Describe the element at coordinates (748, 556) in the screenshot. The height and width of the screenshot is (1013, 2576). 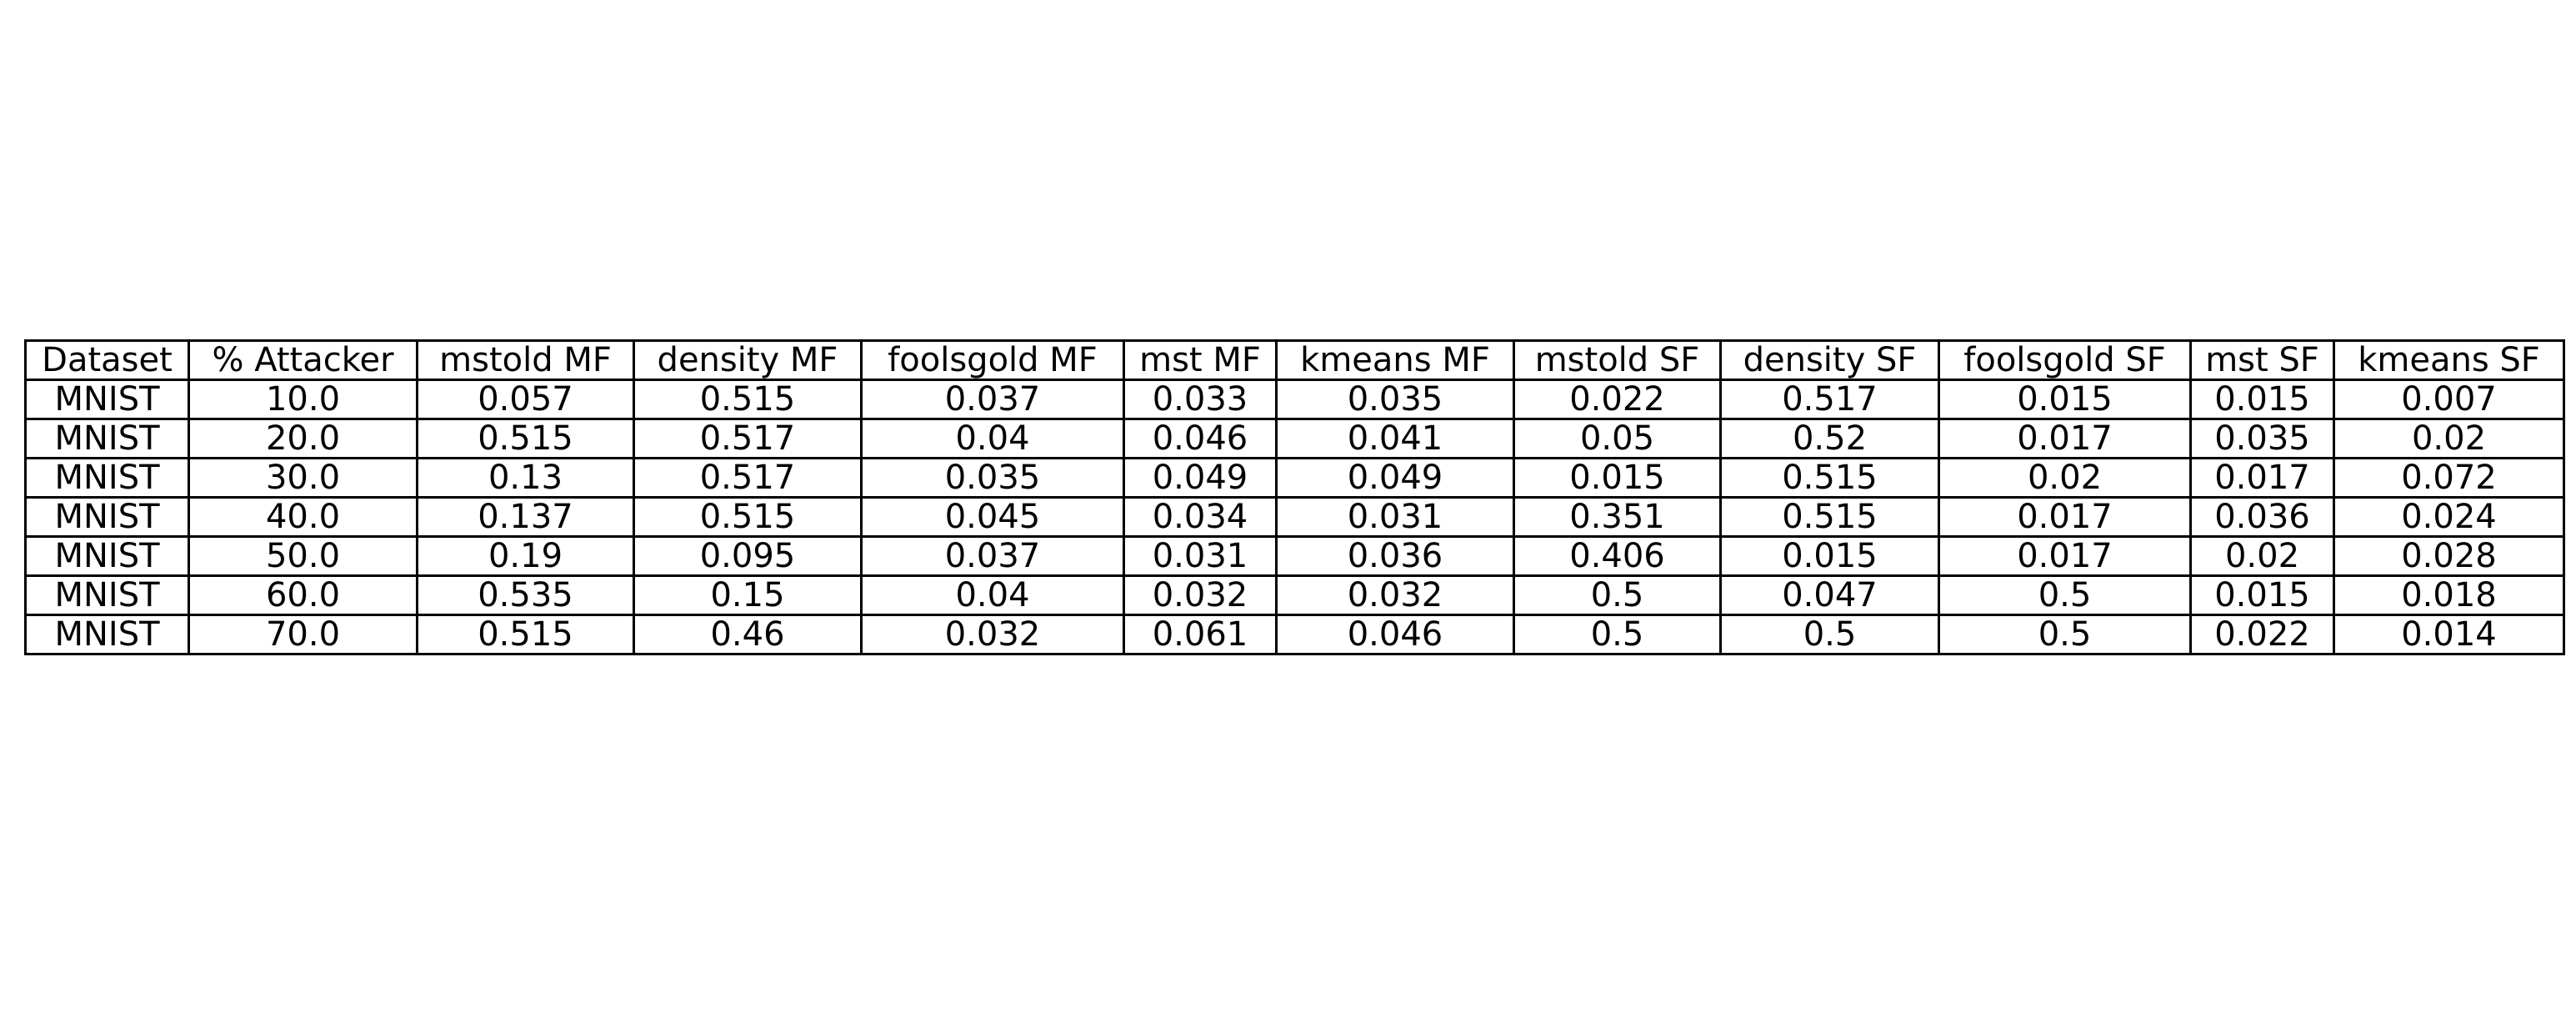
I see `table-cell: 0.095` at that location.